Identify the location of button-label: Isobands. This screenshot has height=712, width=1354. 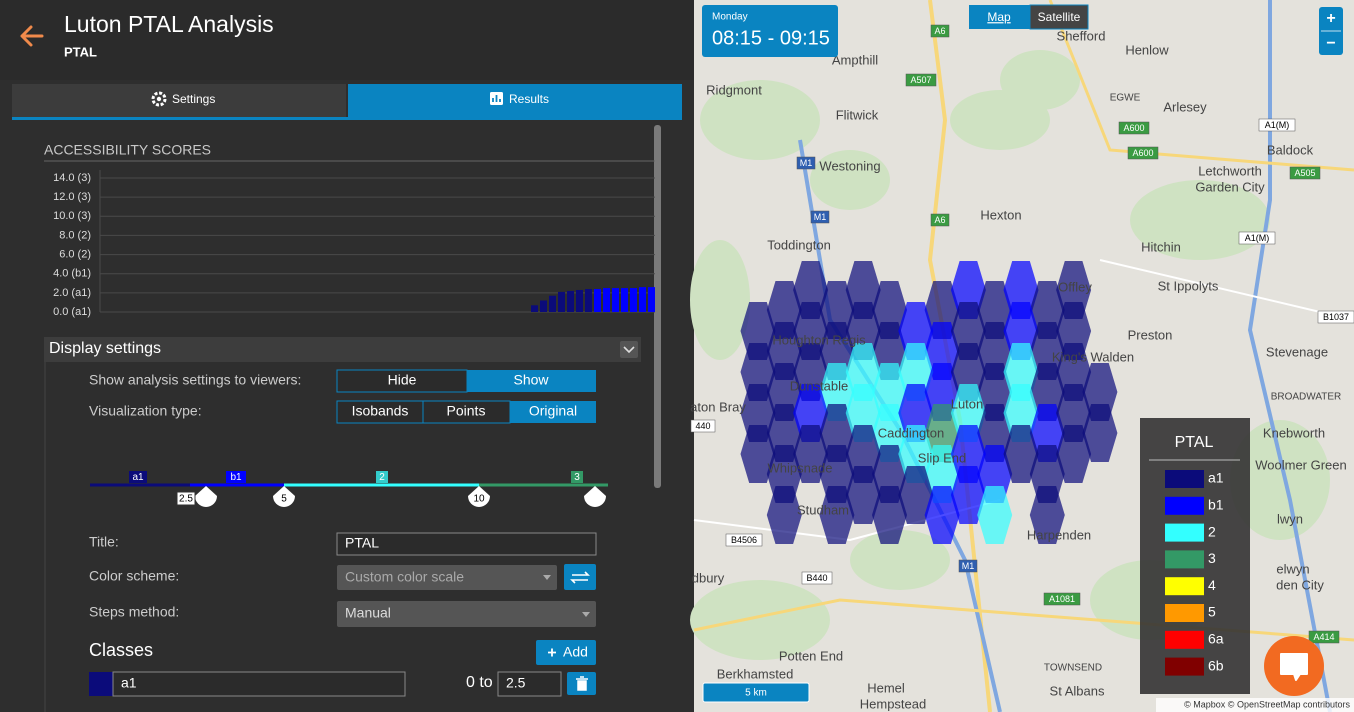
(380, 411).